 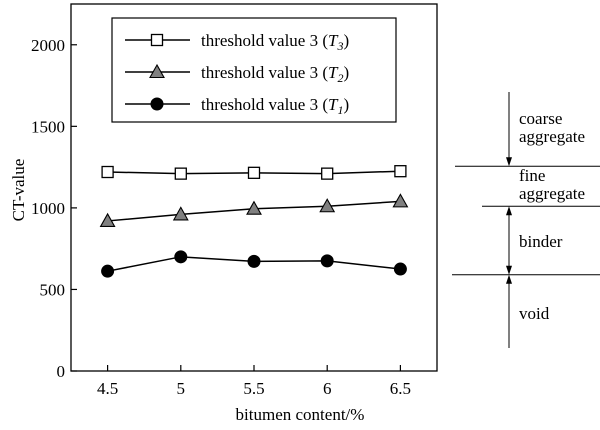 I want to click on region-label: void, so click(x=534, y=313).